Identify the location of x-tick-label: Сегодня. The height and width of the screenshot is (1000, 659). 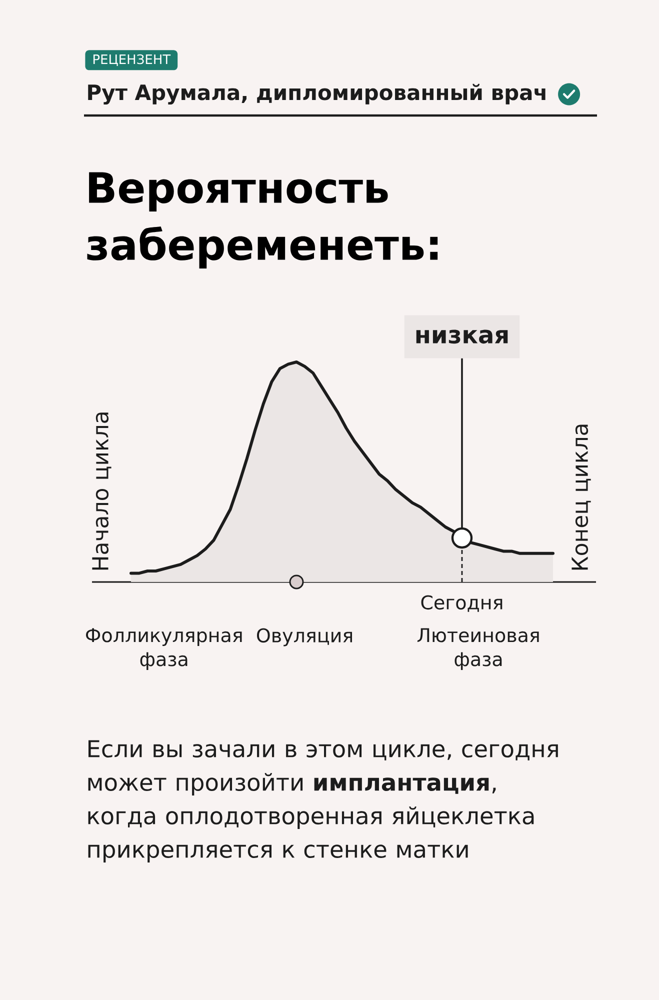
(461, 603).